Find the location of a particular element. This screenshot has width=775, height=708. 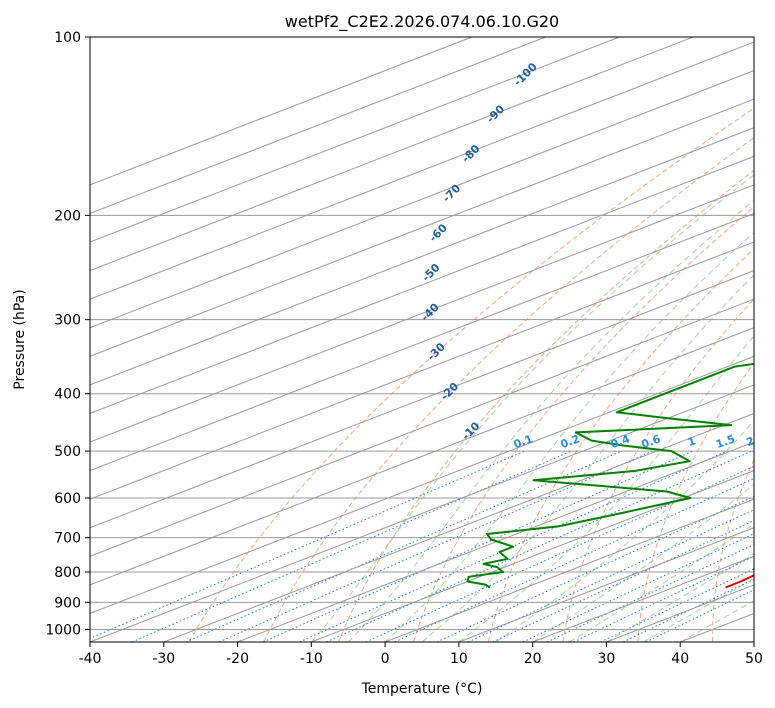

x-tick-label: -40 is located at coordinates (90, 659).